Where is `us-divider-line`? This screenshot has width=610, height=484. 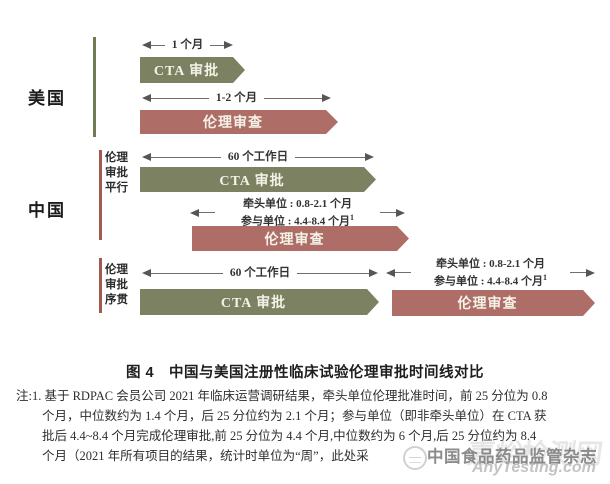 us-divider-line is located at coordinates (94, 87).